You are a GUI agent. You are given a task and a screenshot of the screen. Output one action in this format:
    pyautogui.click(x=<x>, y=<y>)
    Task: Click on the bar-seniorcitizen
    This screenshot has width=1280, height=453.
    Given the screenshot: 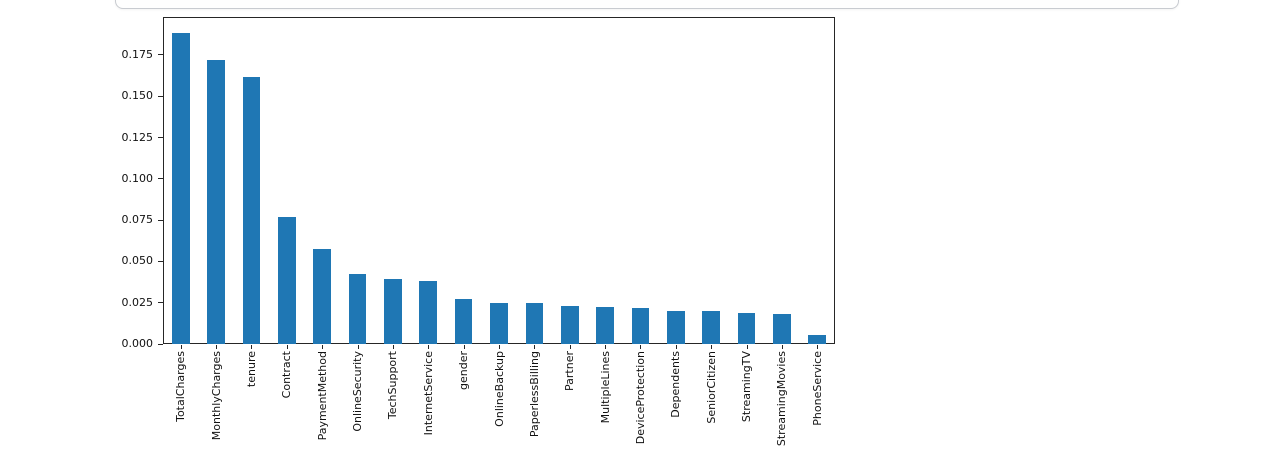 What is the action you would take?
    pyautogui.click(x=711, y=327)
    